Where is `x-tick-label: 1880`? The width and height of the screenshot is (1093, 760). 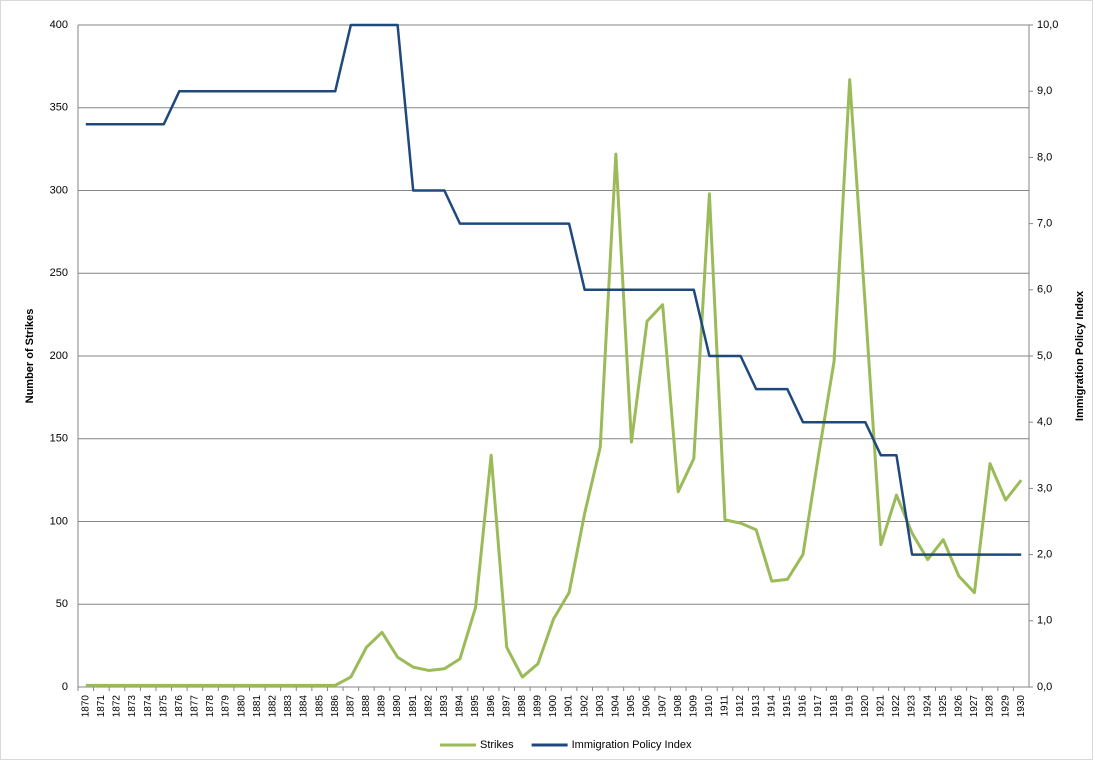 x-tick-label: 1880 is located at coordinates (241, 706).